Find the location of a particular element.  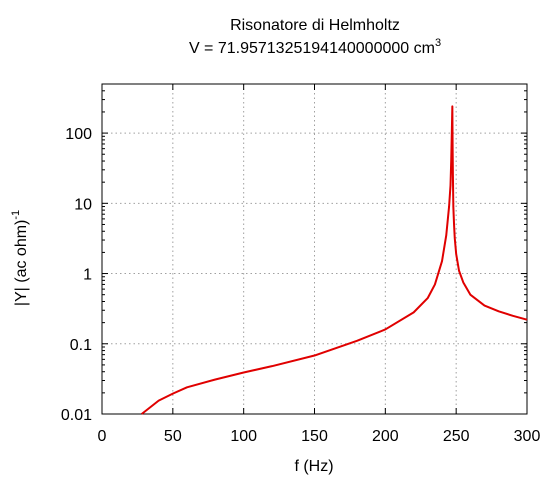

y-tick-label: 10 is located at coordinates (83, 204).